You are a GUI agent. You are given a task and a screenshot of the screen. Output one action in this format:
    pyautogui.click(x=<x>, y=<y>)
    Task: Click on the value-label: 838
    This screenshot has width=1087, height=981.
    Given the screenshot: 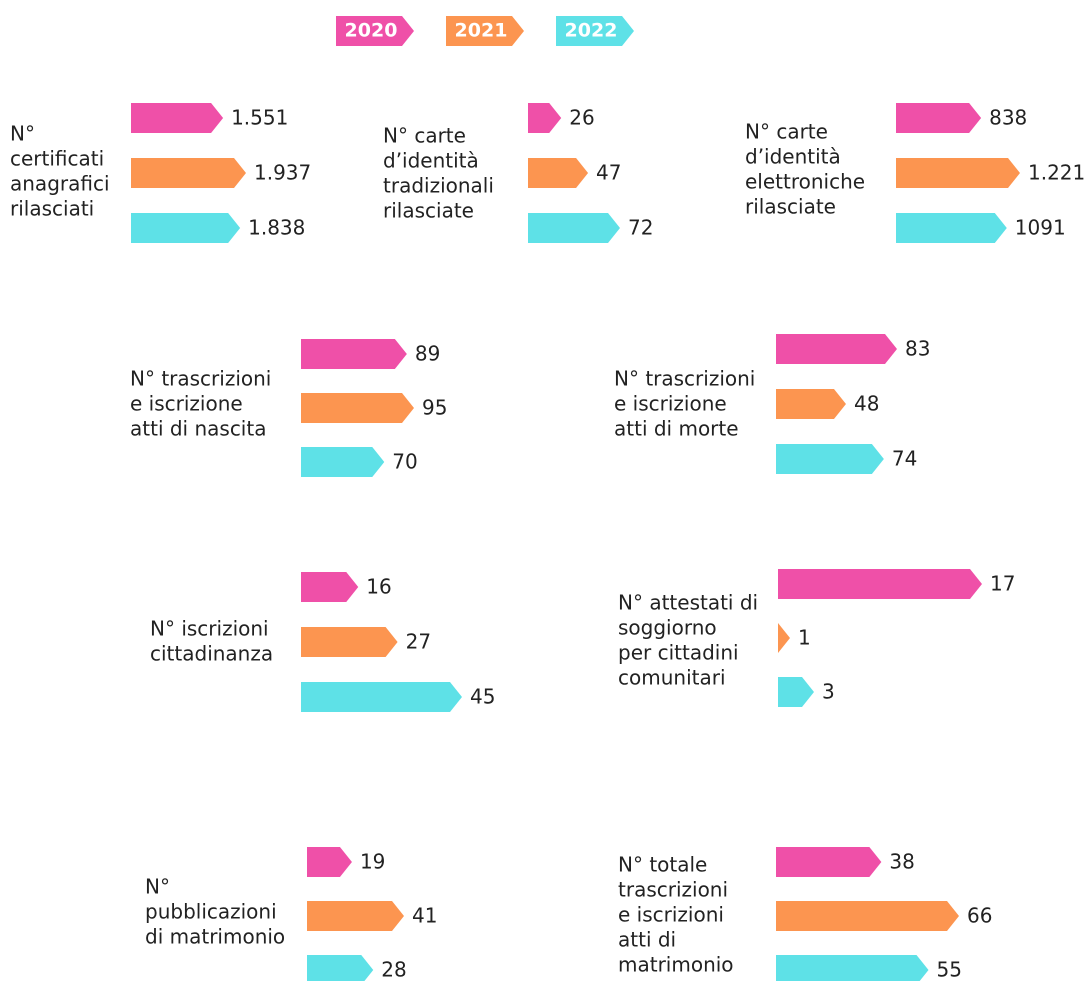 What is the action you would take?
    pyautogui.click(x=1008, y=118)
    